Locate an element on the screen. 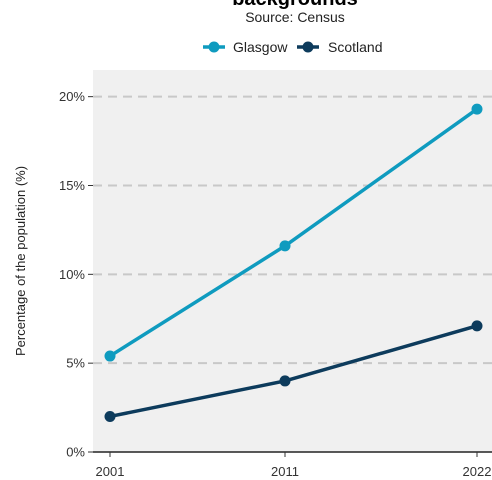 The height and width of the screenshot is (480, 492). legend-label: Glasgow is located at coordinates (260, 47).